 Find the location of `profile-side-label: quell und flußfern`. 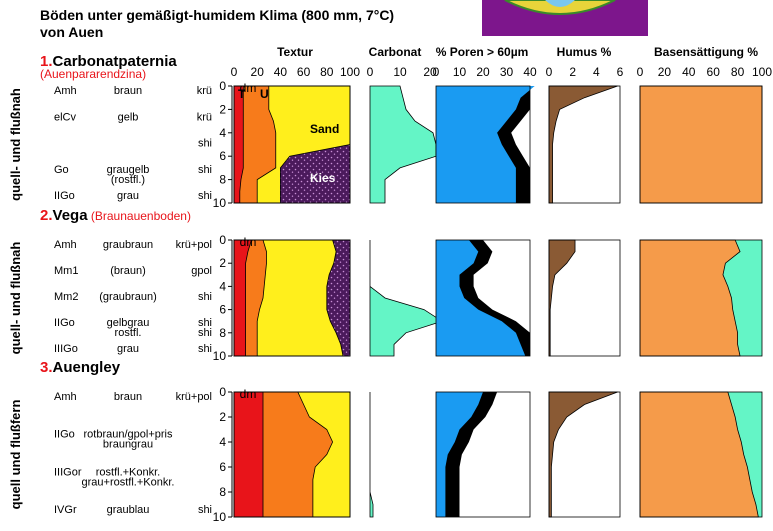

profile-side-label: quell und flußfern is located at coordinates (15, 455).